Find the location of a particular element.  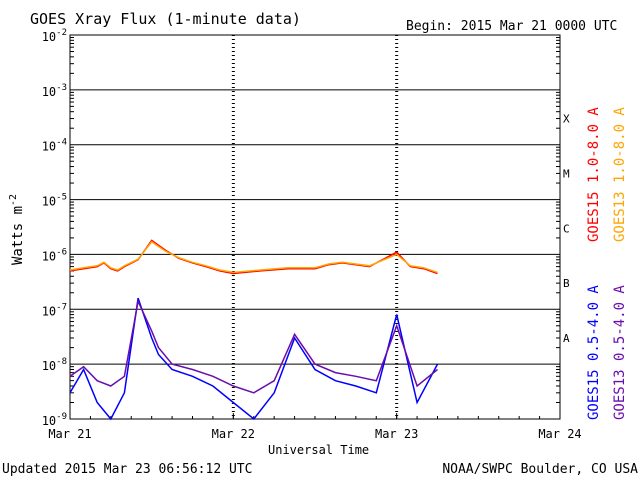

credit-label: NOAA/SWPC Boulder, CO USA is located at coordinates (540, 469).